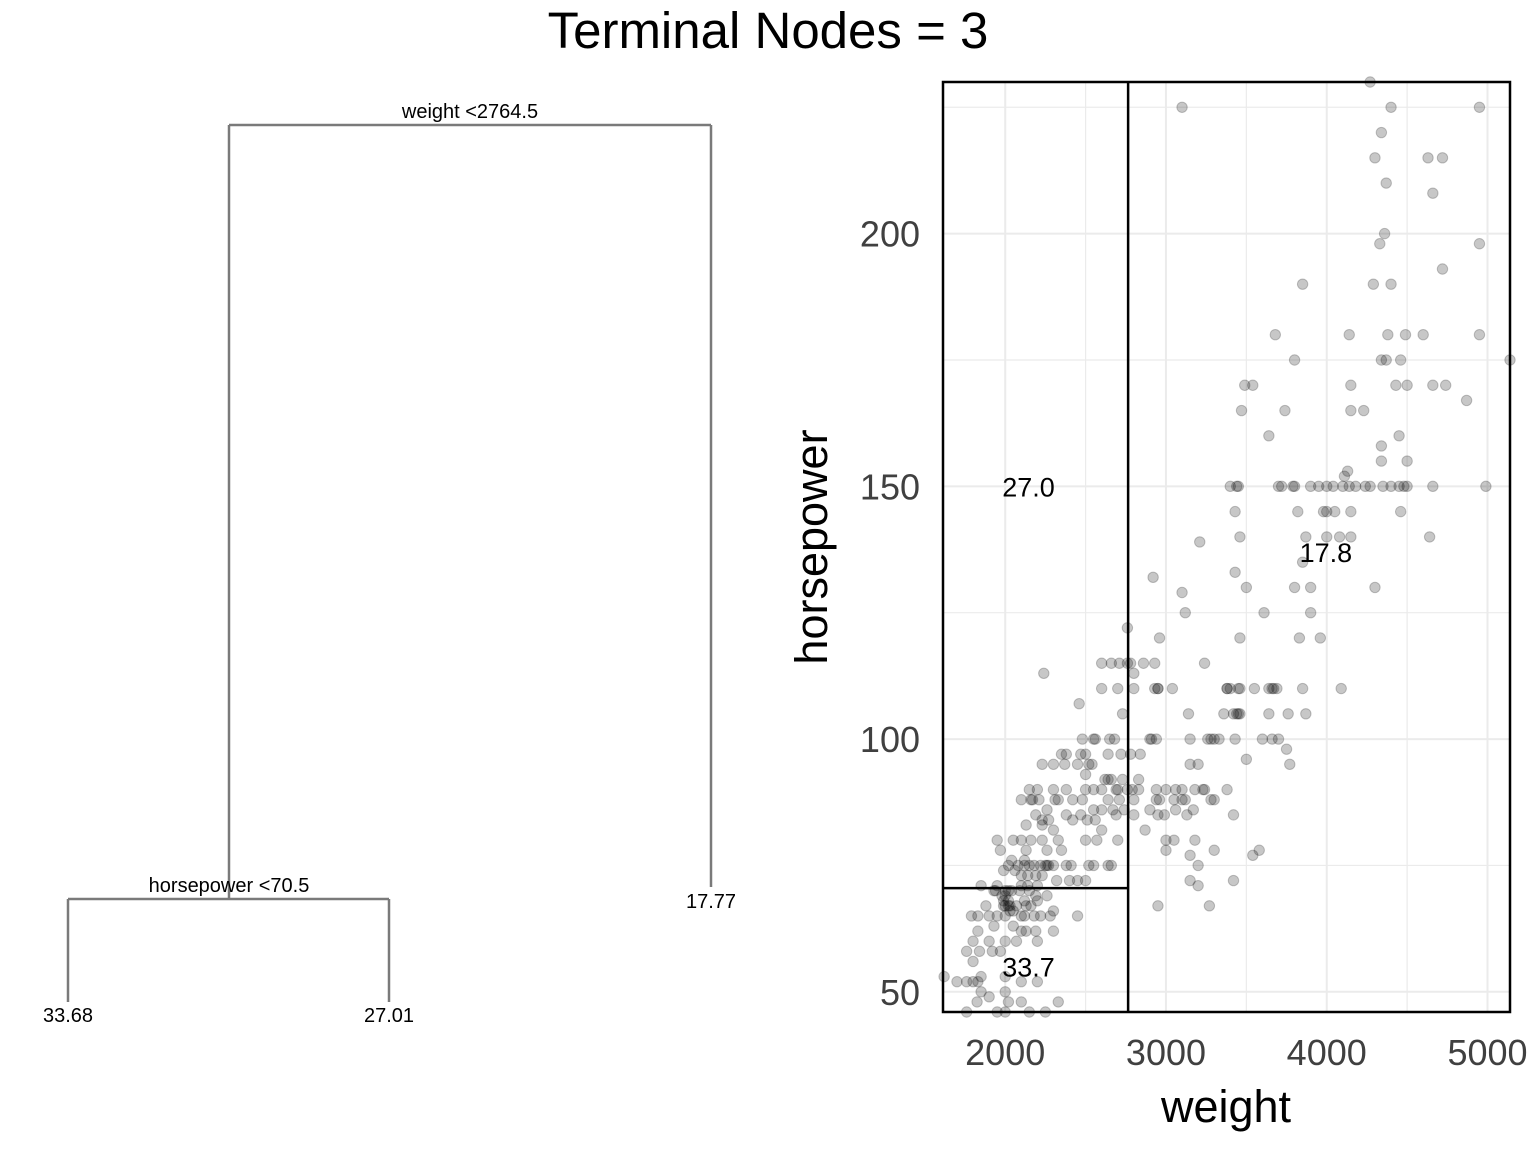 This screenshot has height=1152, width=1536. I want to click on region-labels: 27.0 17.8 33.7, so click(1177, 727).